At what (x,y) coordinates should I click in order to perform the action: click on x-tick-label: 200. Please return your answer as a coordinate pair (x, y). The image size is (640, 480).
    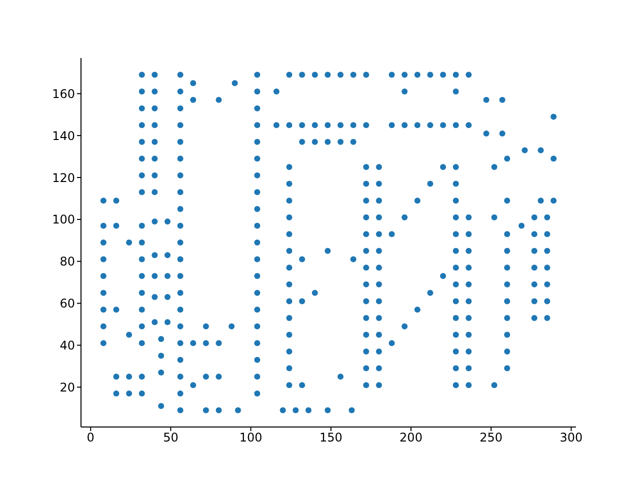
    Looking at the image, I should click on (411, 437).